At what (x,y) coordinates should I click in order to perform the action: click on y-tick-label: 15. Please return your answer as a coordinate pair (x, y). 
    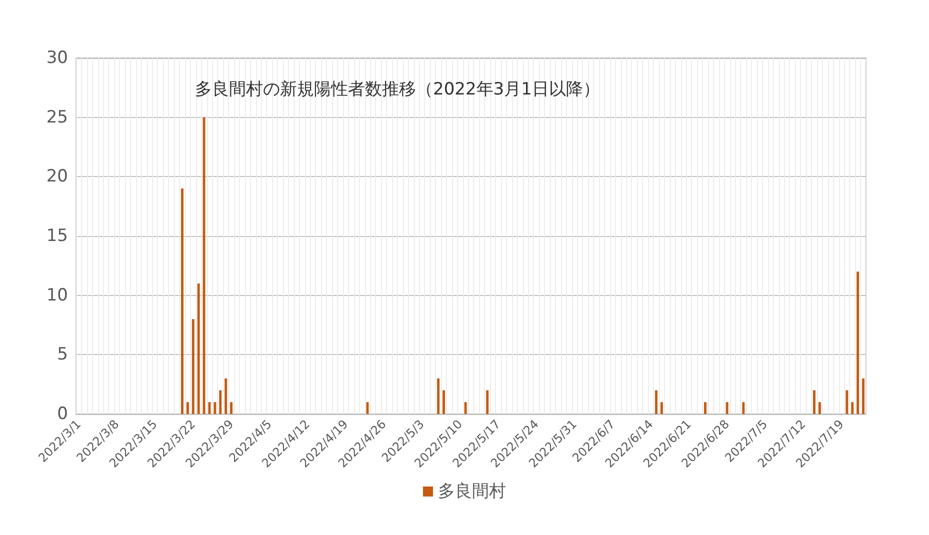
    Looking at the image, I should click on (57, 236).